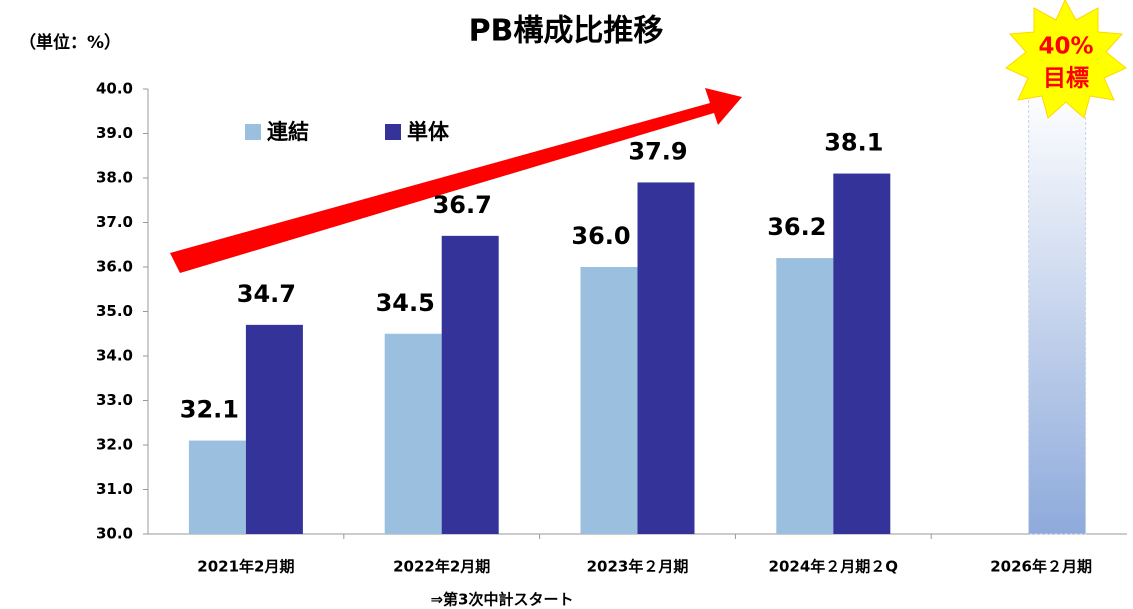 The height and width of the screenshot is (609, 1133). I want to click on y-tick-label: 39.0, so click(114, 133).